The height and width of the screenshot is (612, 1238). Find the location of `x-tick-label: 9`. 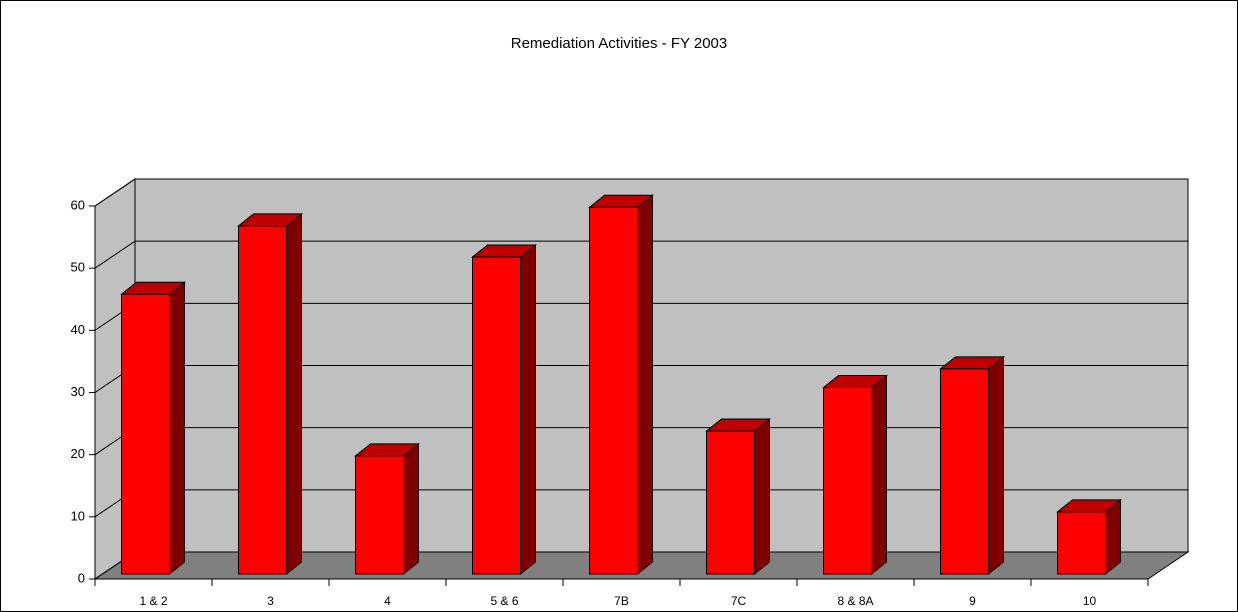

x-tick-label: 9 is located at coordinates (972, 601).